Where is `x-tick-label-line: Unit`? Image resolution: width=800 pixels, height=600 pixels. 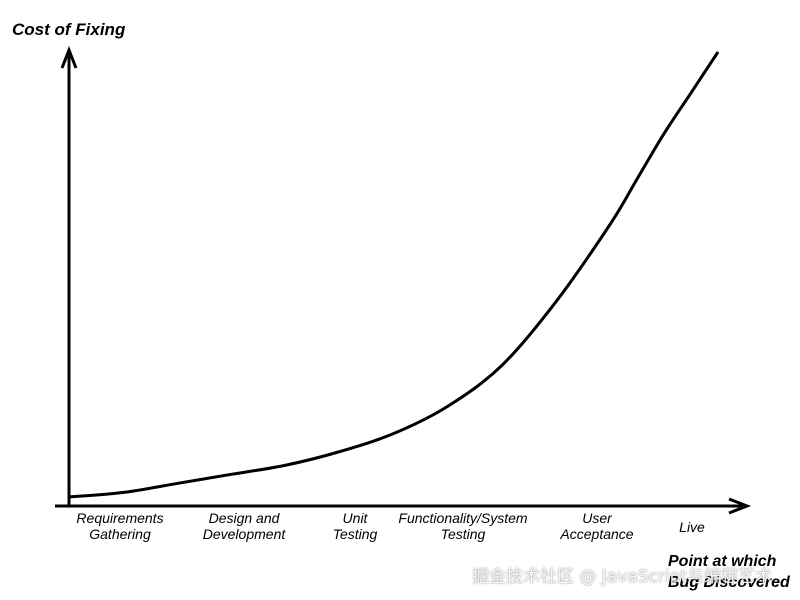
x-tick-label-line: Unit is located at coordinates (355, 518).